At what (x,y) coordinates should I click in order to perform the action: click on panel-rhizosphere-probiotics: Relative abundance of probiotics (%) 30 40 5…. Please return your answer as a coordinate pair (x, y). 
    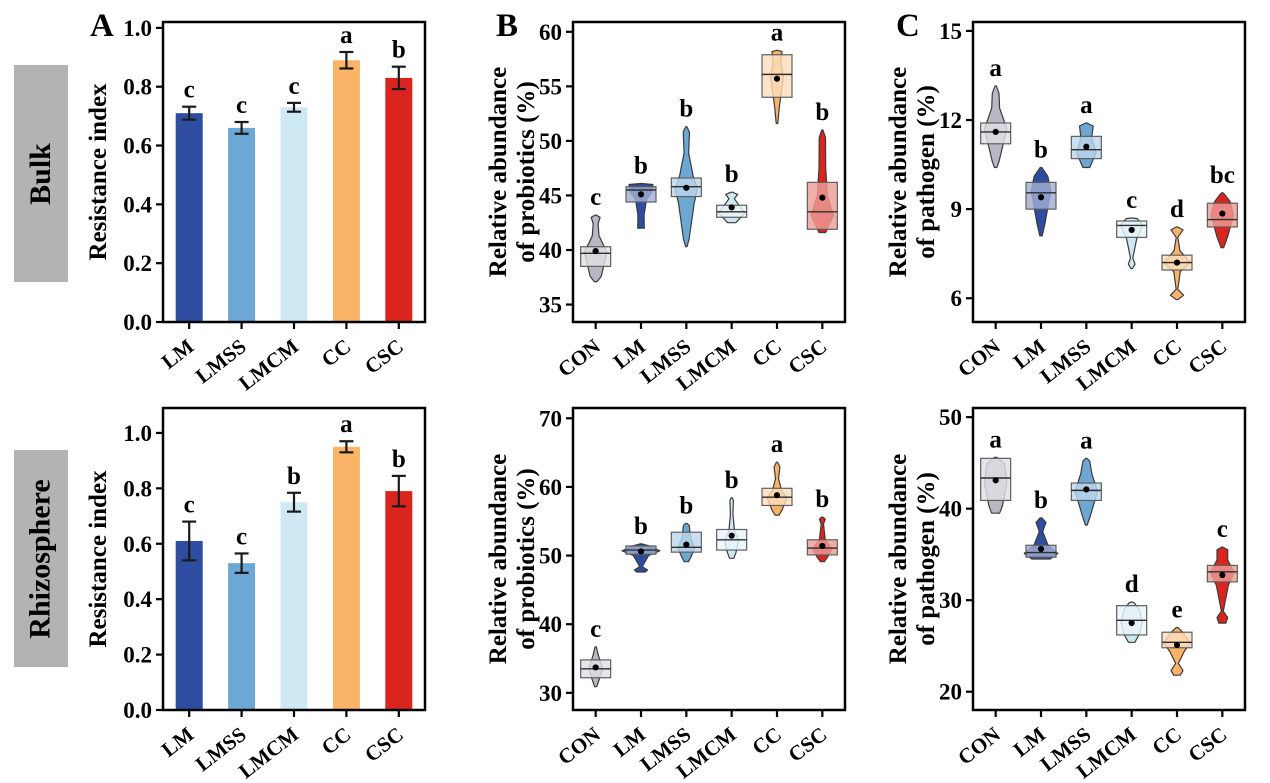
    Looking at the image, I should click on (666, 594).